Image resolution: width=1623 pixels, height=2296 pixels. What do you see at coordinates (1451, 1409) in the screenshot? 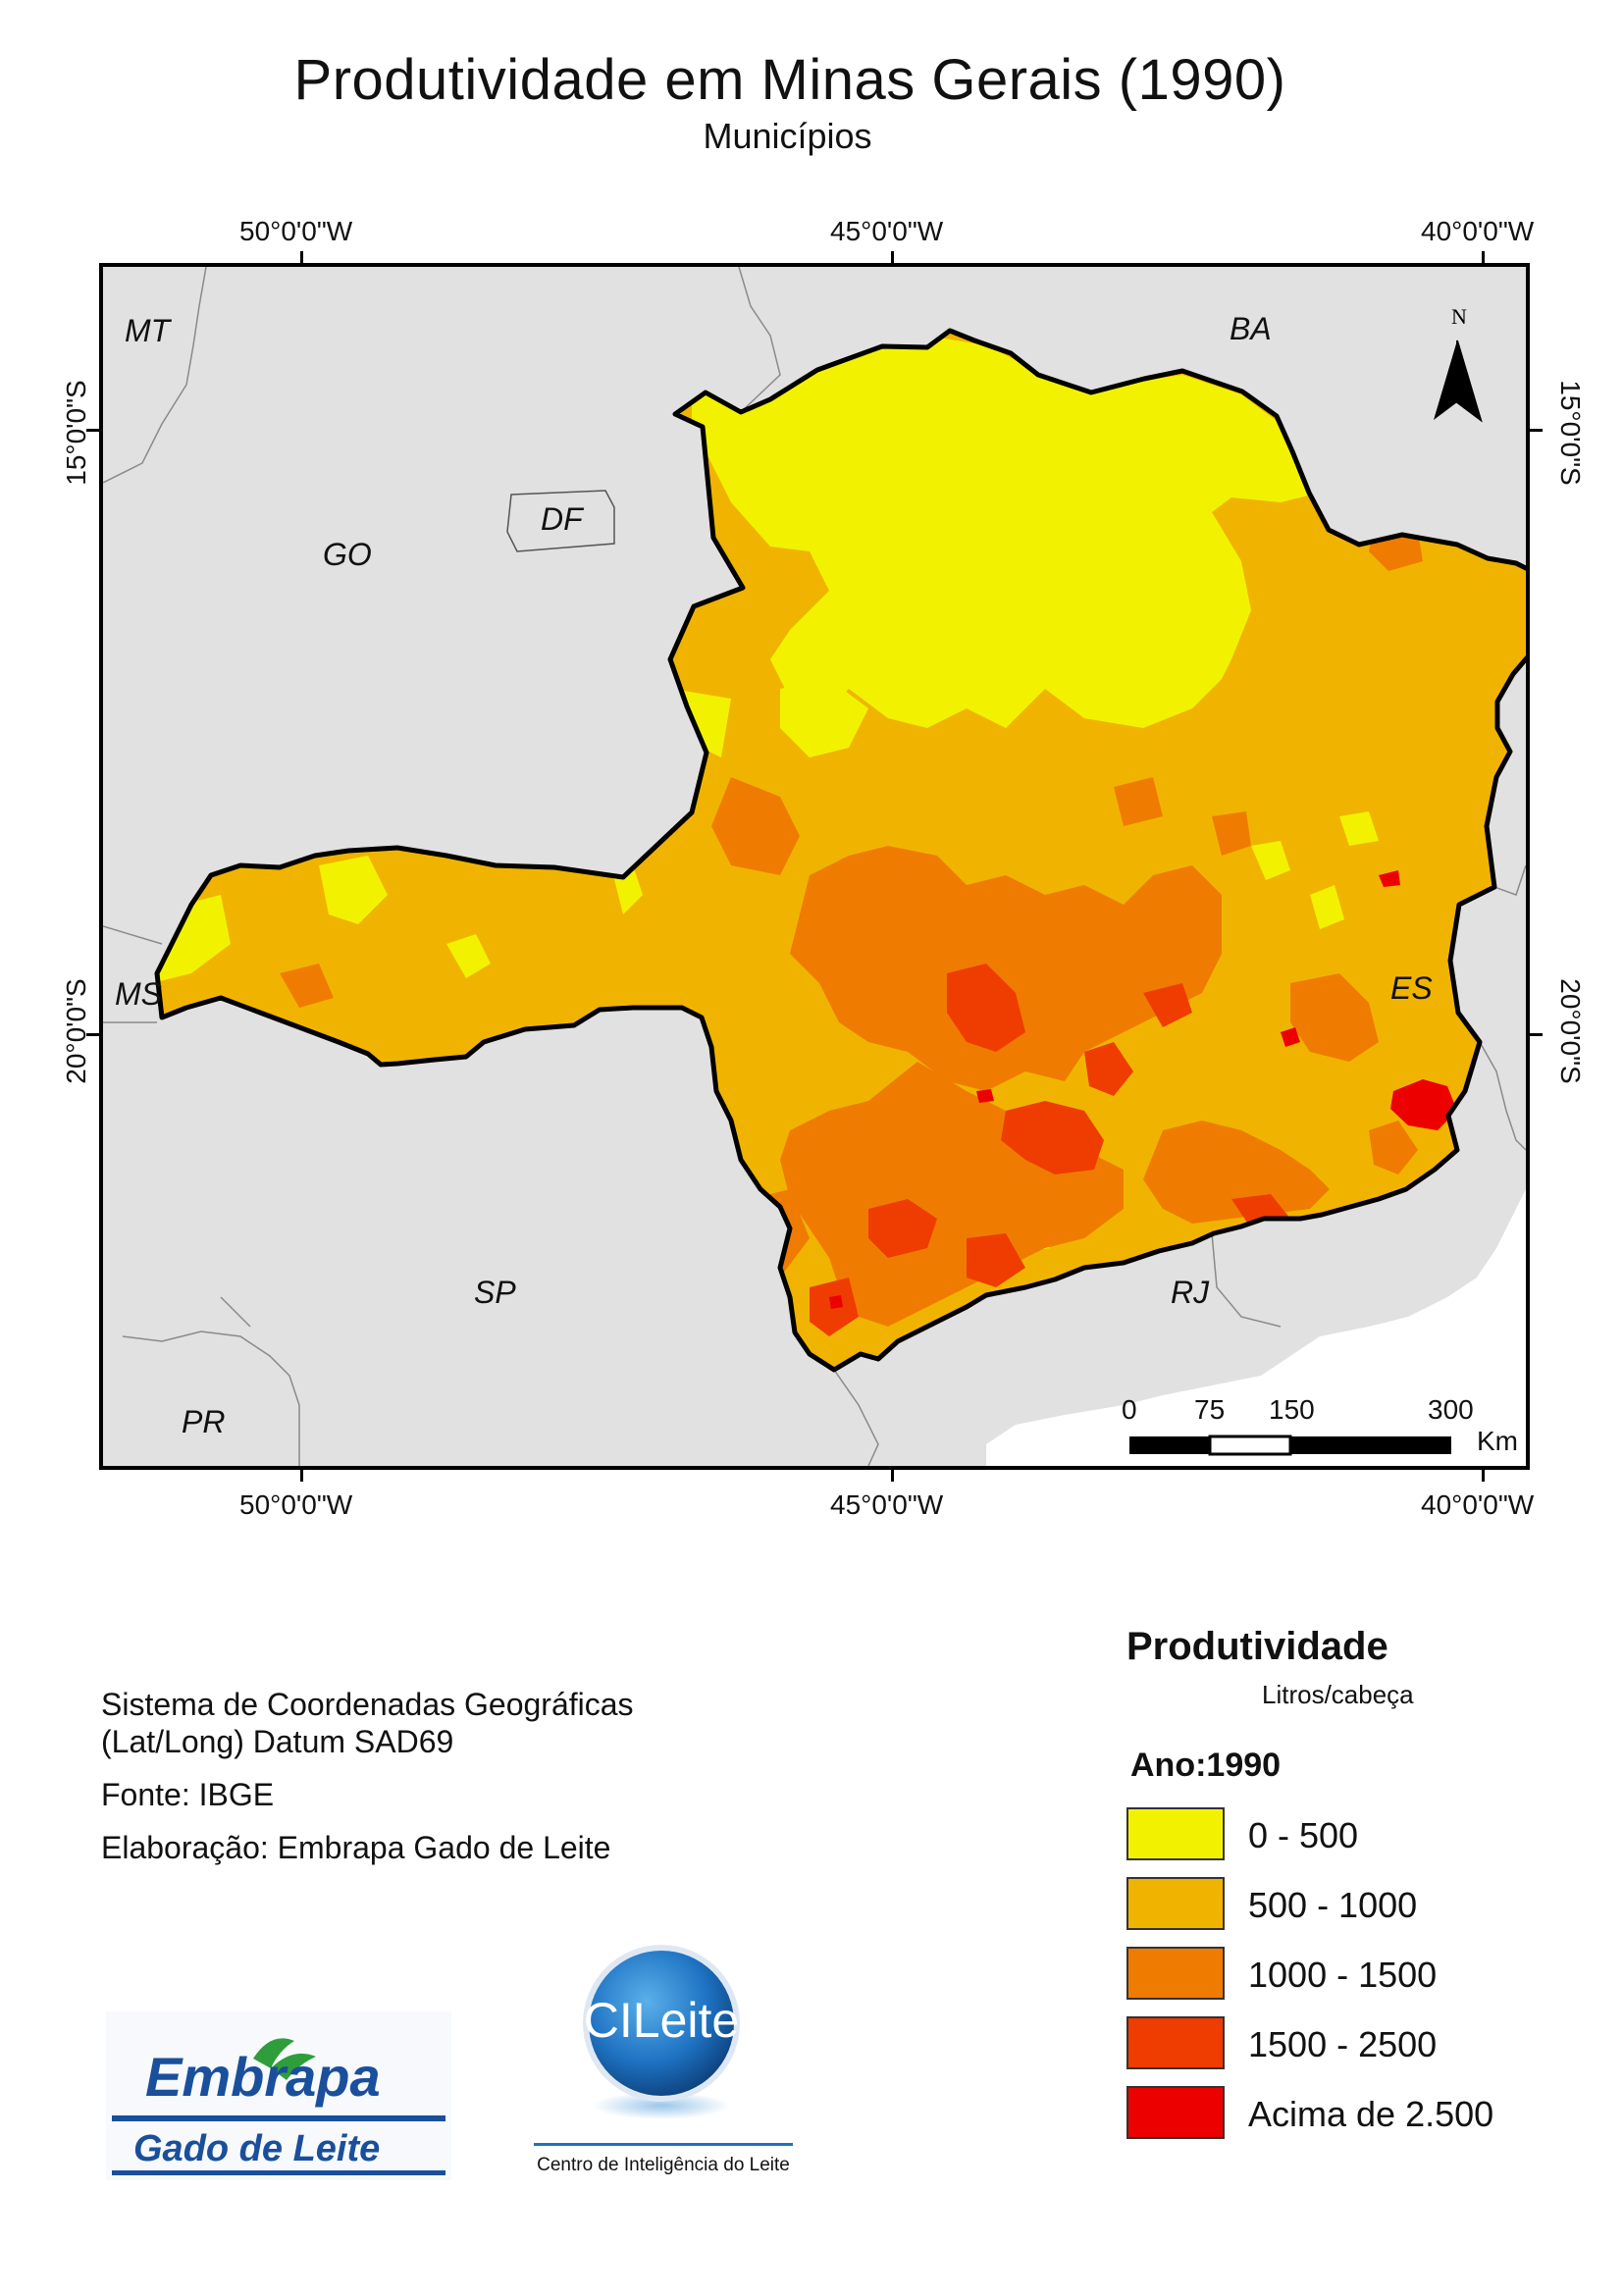
I see `scale-label-300: 300` at bounding box center [1451, 1409].